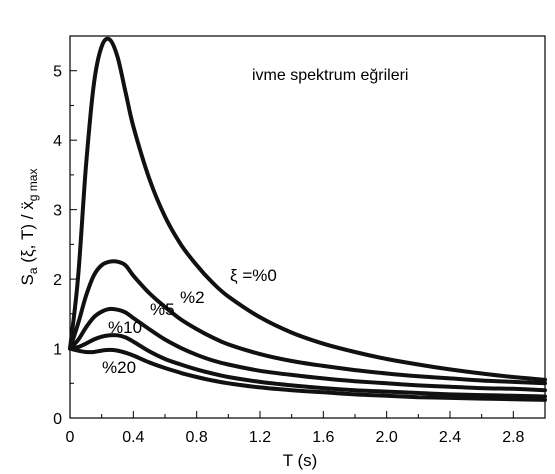 The width and height of the screenshot is (555, 474). Describe the element at coordinates (65, 246) in the screenshot. I see `y-axis-ticks: 0 1 2 3 4 5` at that location.